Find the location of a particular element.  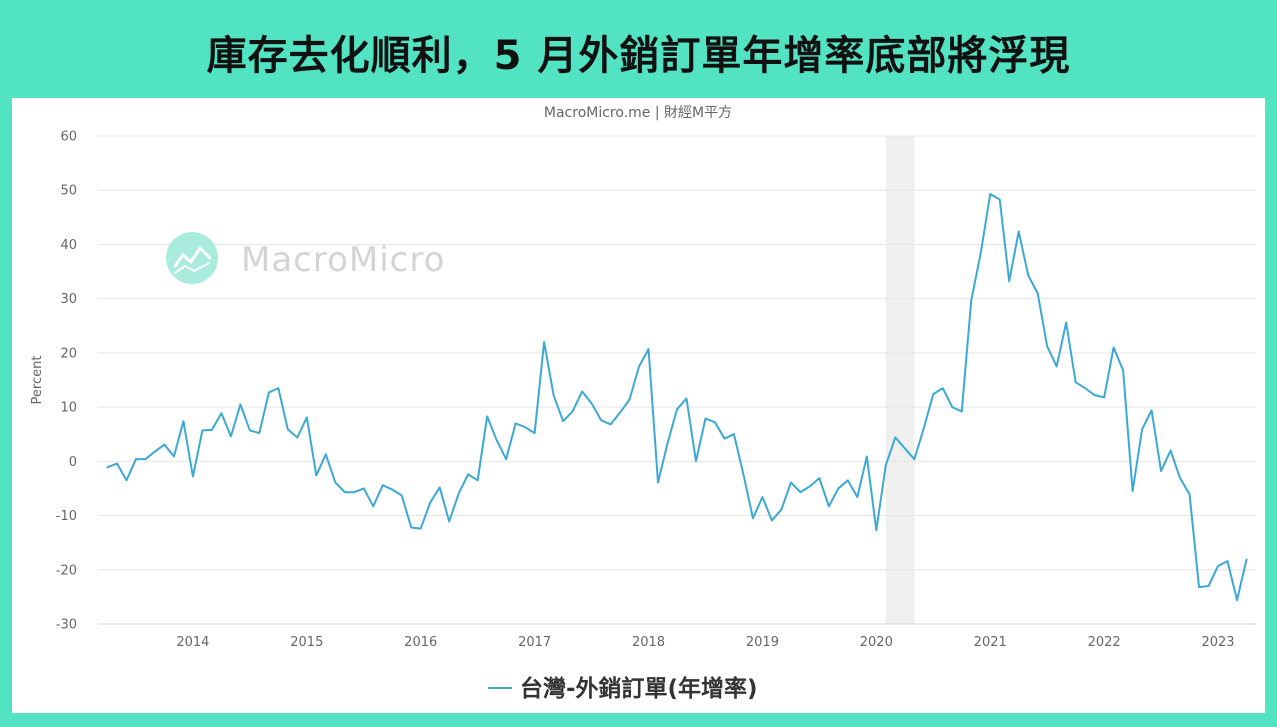

x-tick-label: 2022 is located at coordinates (1104, 642).